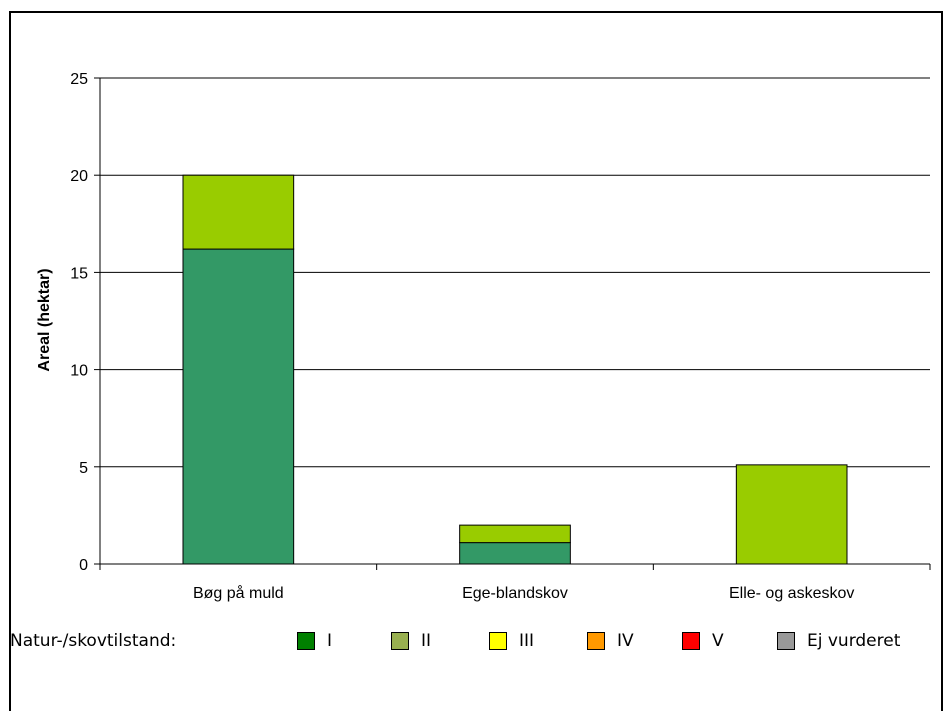  Describe the element at coordinates (610, 641) in the screenshot. I see `legend-item-iv: IV` at that location.